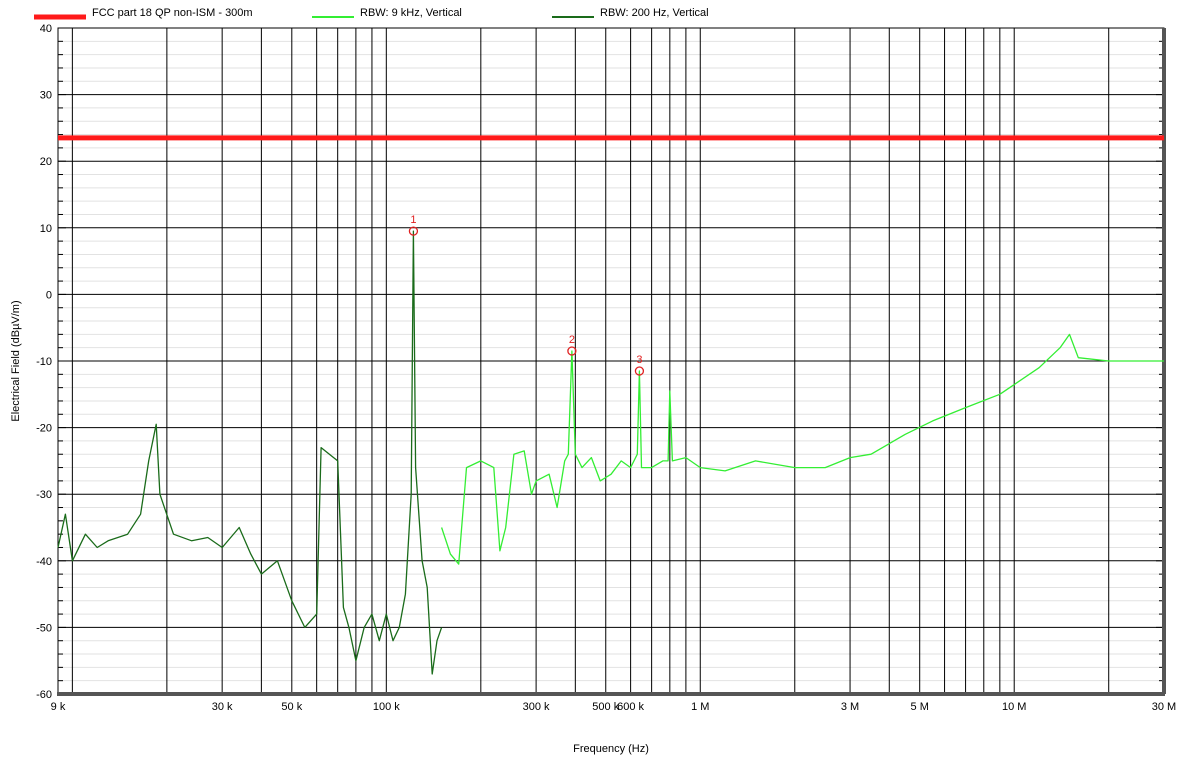 The height and width of the screenshot is (758, 1184). Describe the element at coordinates (46, 162) in the screenshot. I see `y-tick-label: 20` at that location.